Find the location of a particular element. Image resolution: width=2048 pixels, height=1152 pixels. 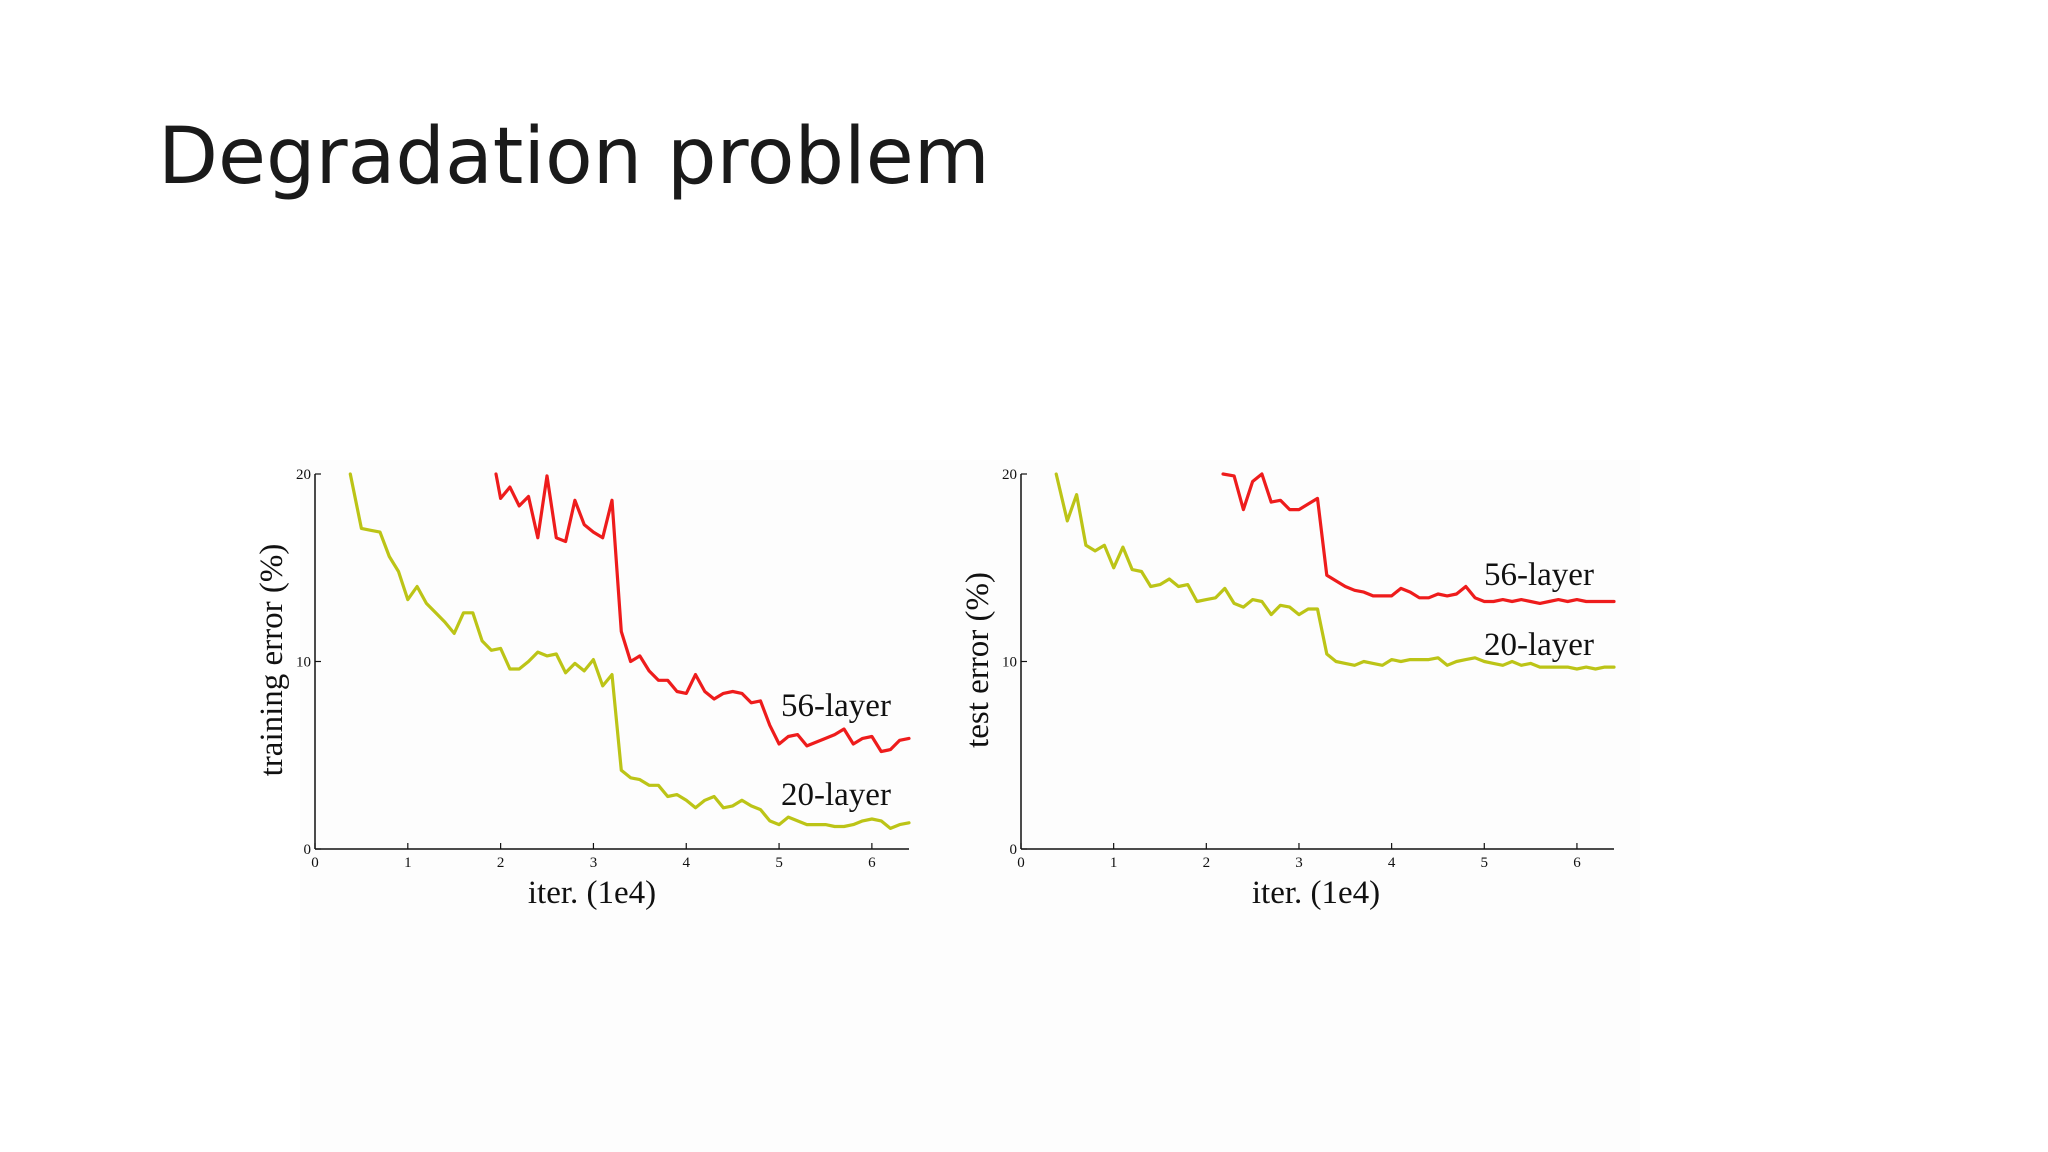

slide-title: Degradation problem is located at coordinates (574, 157).